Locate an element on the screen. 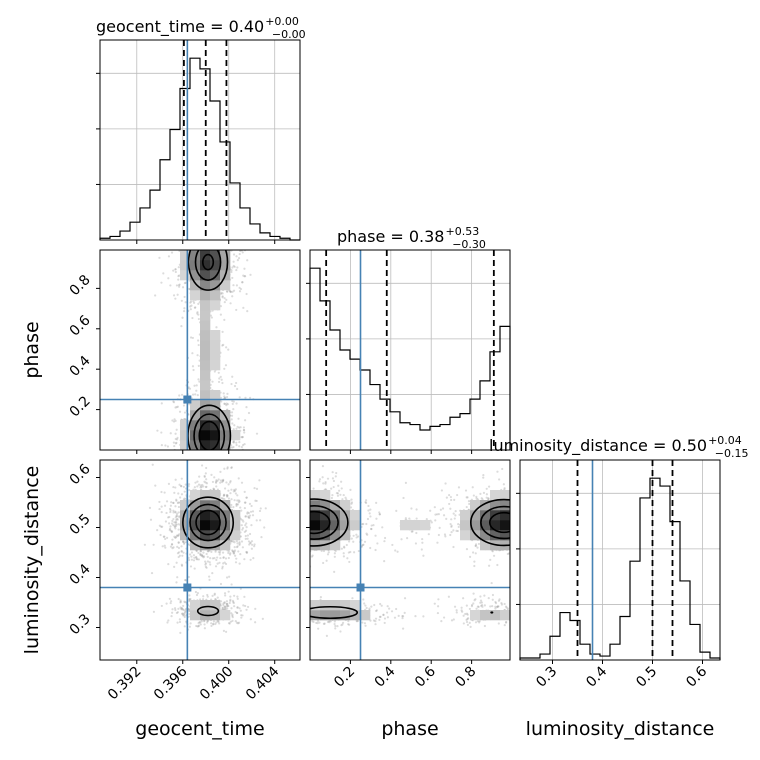 The height and width of the screenshot is (760, 760). tick-label-phase-3: 0.8 is located at coordinates (465, 677).